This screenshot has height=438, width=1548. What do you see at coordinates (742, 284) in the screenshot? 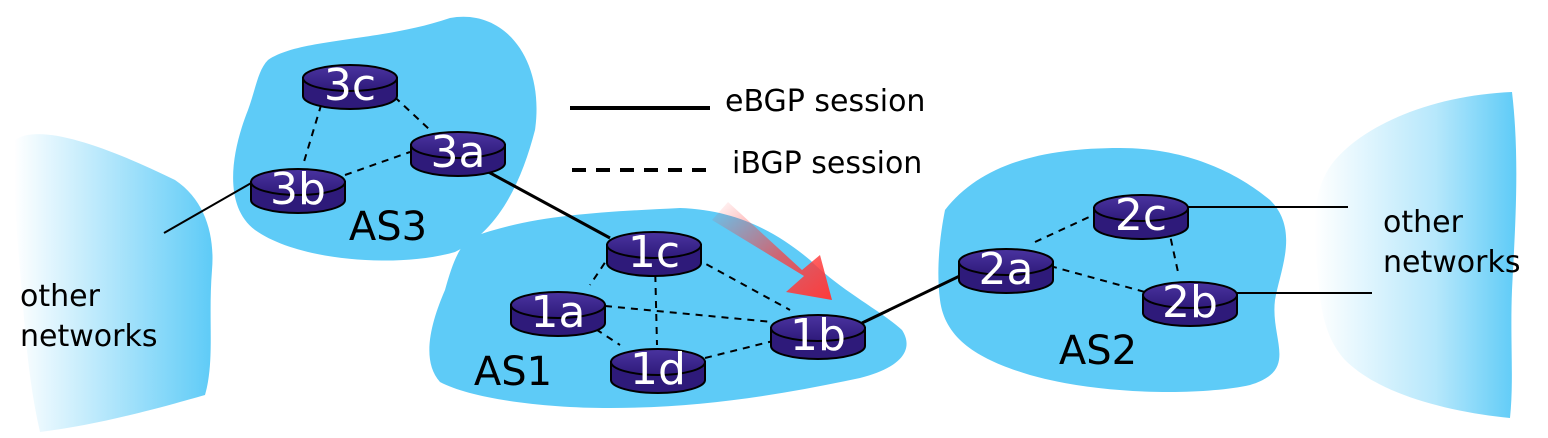
I see `ibgp-session-1c-1b` at bounding box center [742, 284].